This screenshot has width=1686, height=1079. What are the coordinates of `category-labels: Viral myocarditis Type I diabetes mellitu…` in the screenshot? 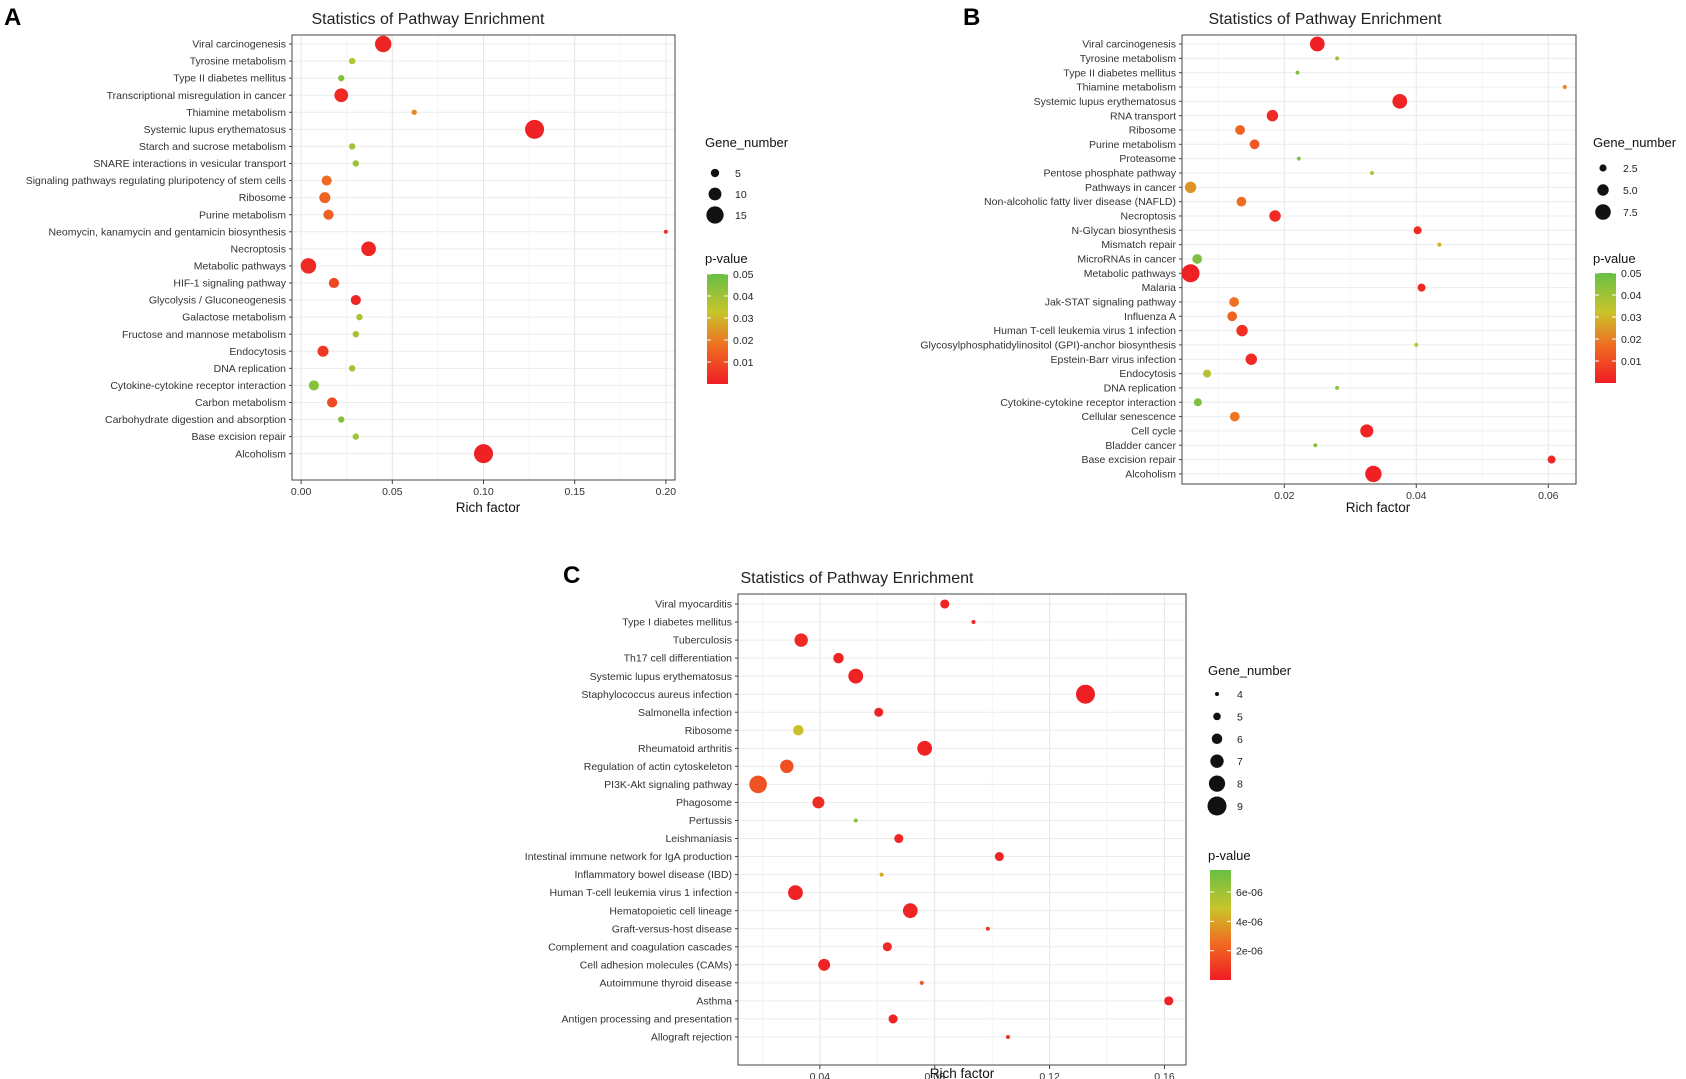 It's located at (631, 821).